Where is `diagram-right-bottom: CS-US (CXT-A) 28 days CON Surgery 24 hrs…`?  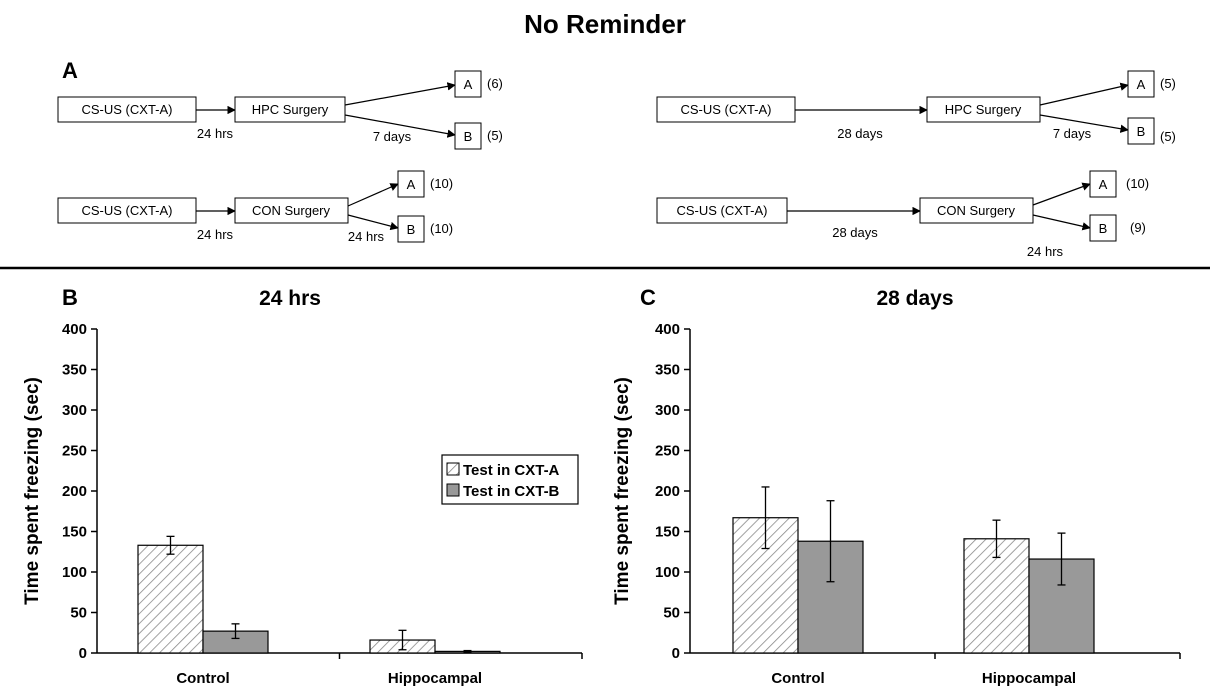 diagram-right-bottom: CS-US (CXT-A) 28 days CON Surgery 24 hrs… is located at coordinates (902, 214).